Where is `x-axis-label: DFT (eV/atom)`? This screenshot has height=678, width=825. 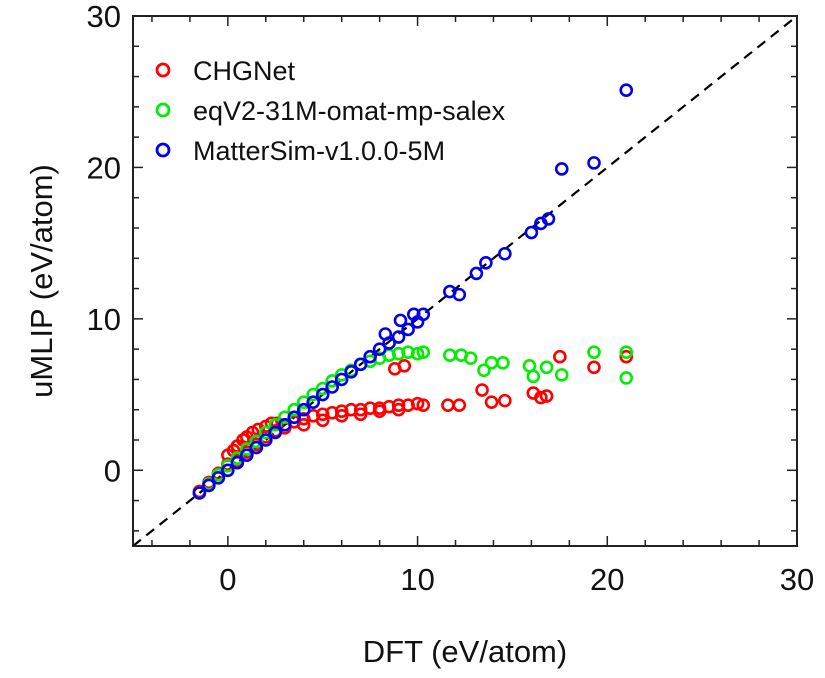 x-axis-label: DFT (eV/atom) is located at coordinates (465, 651).